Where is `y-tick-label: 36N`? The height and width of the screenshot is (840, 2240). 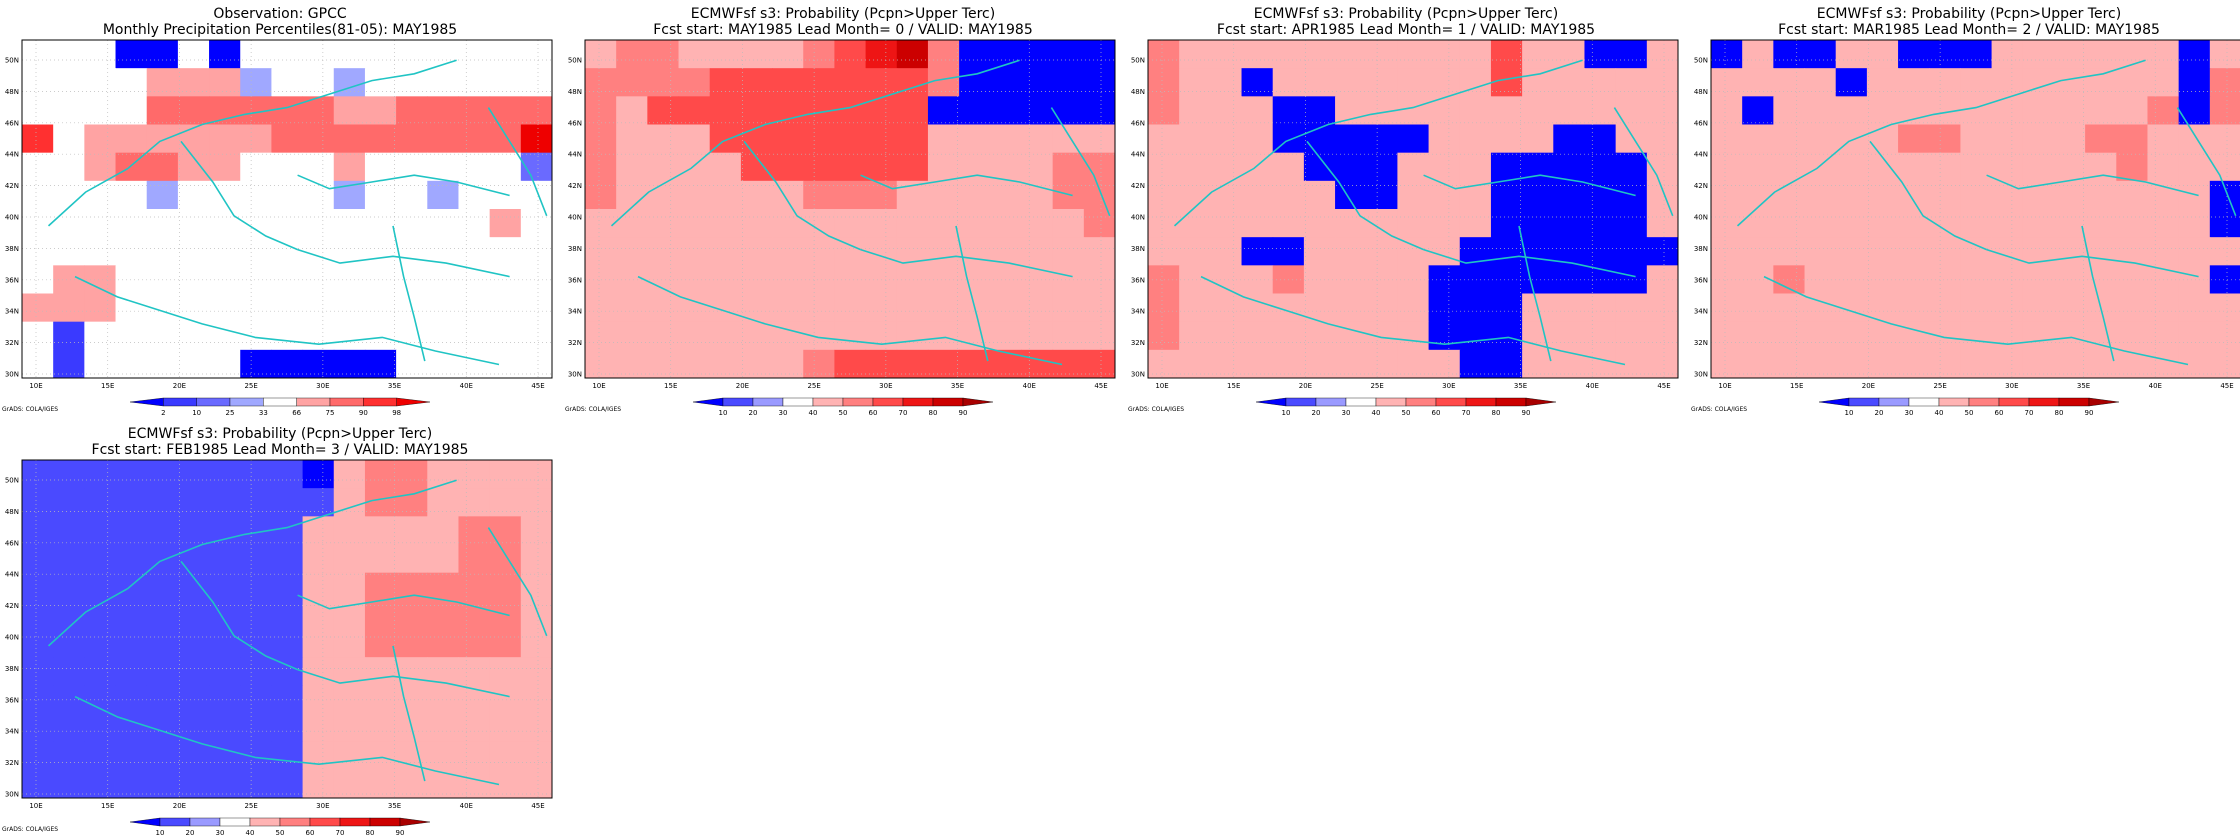
y-tick-label: 36N is located at coordinates (1138, 280).